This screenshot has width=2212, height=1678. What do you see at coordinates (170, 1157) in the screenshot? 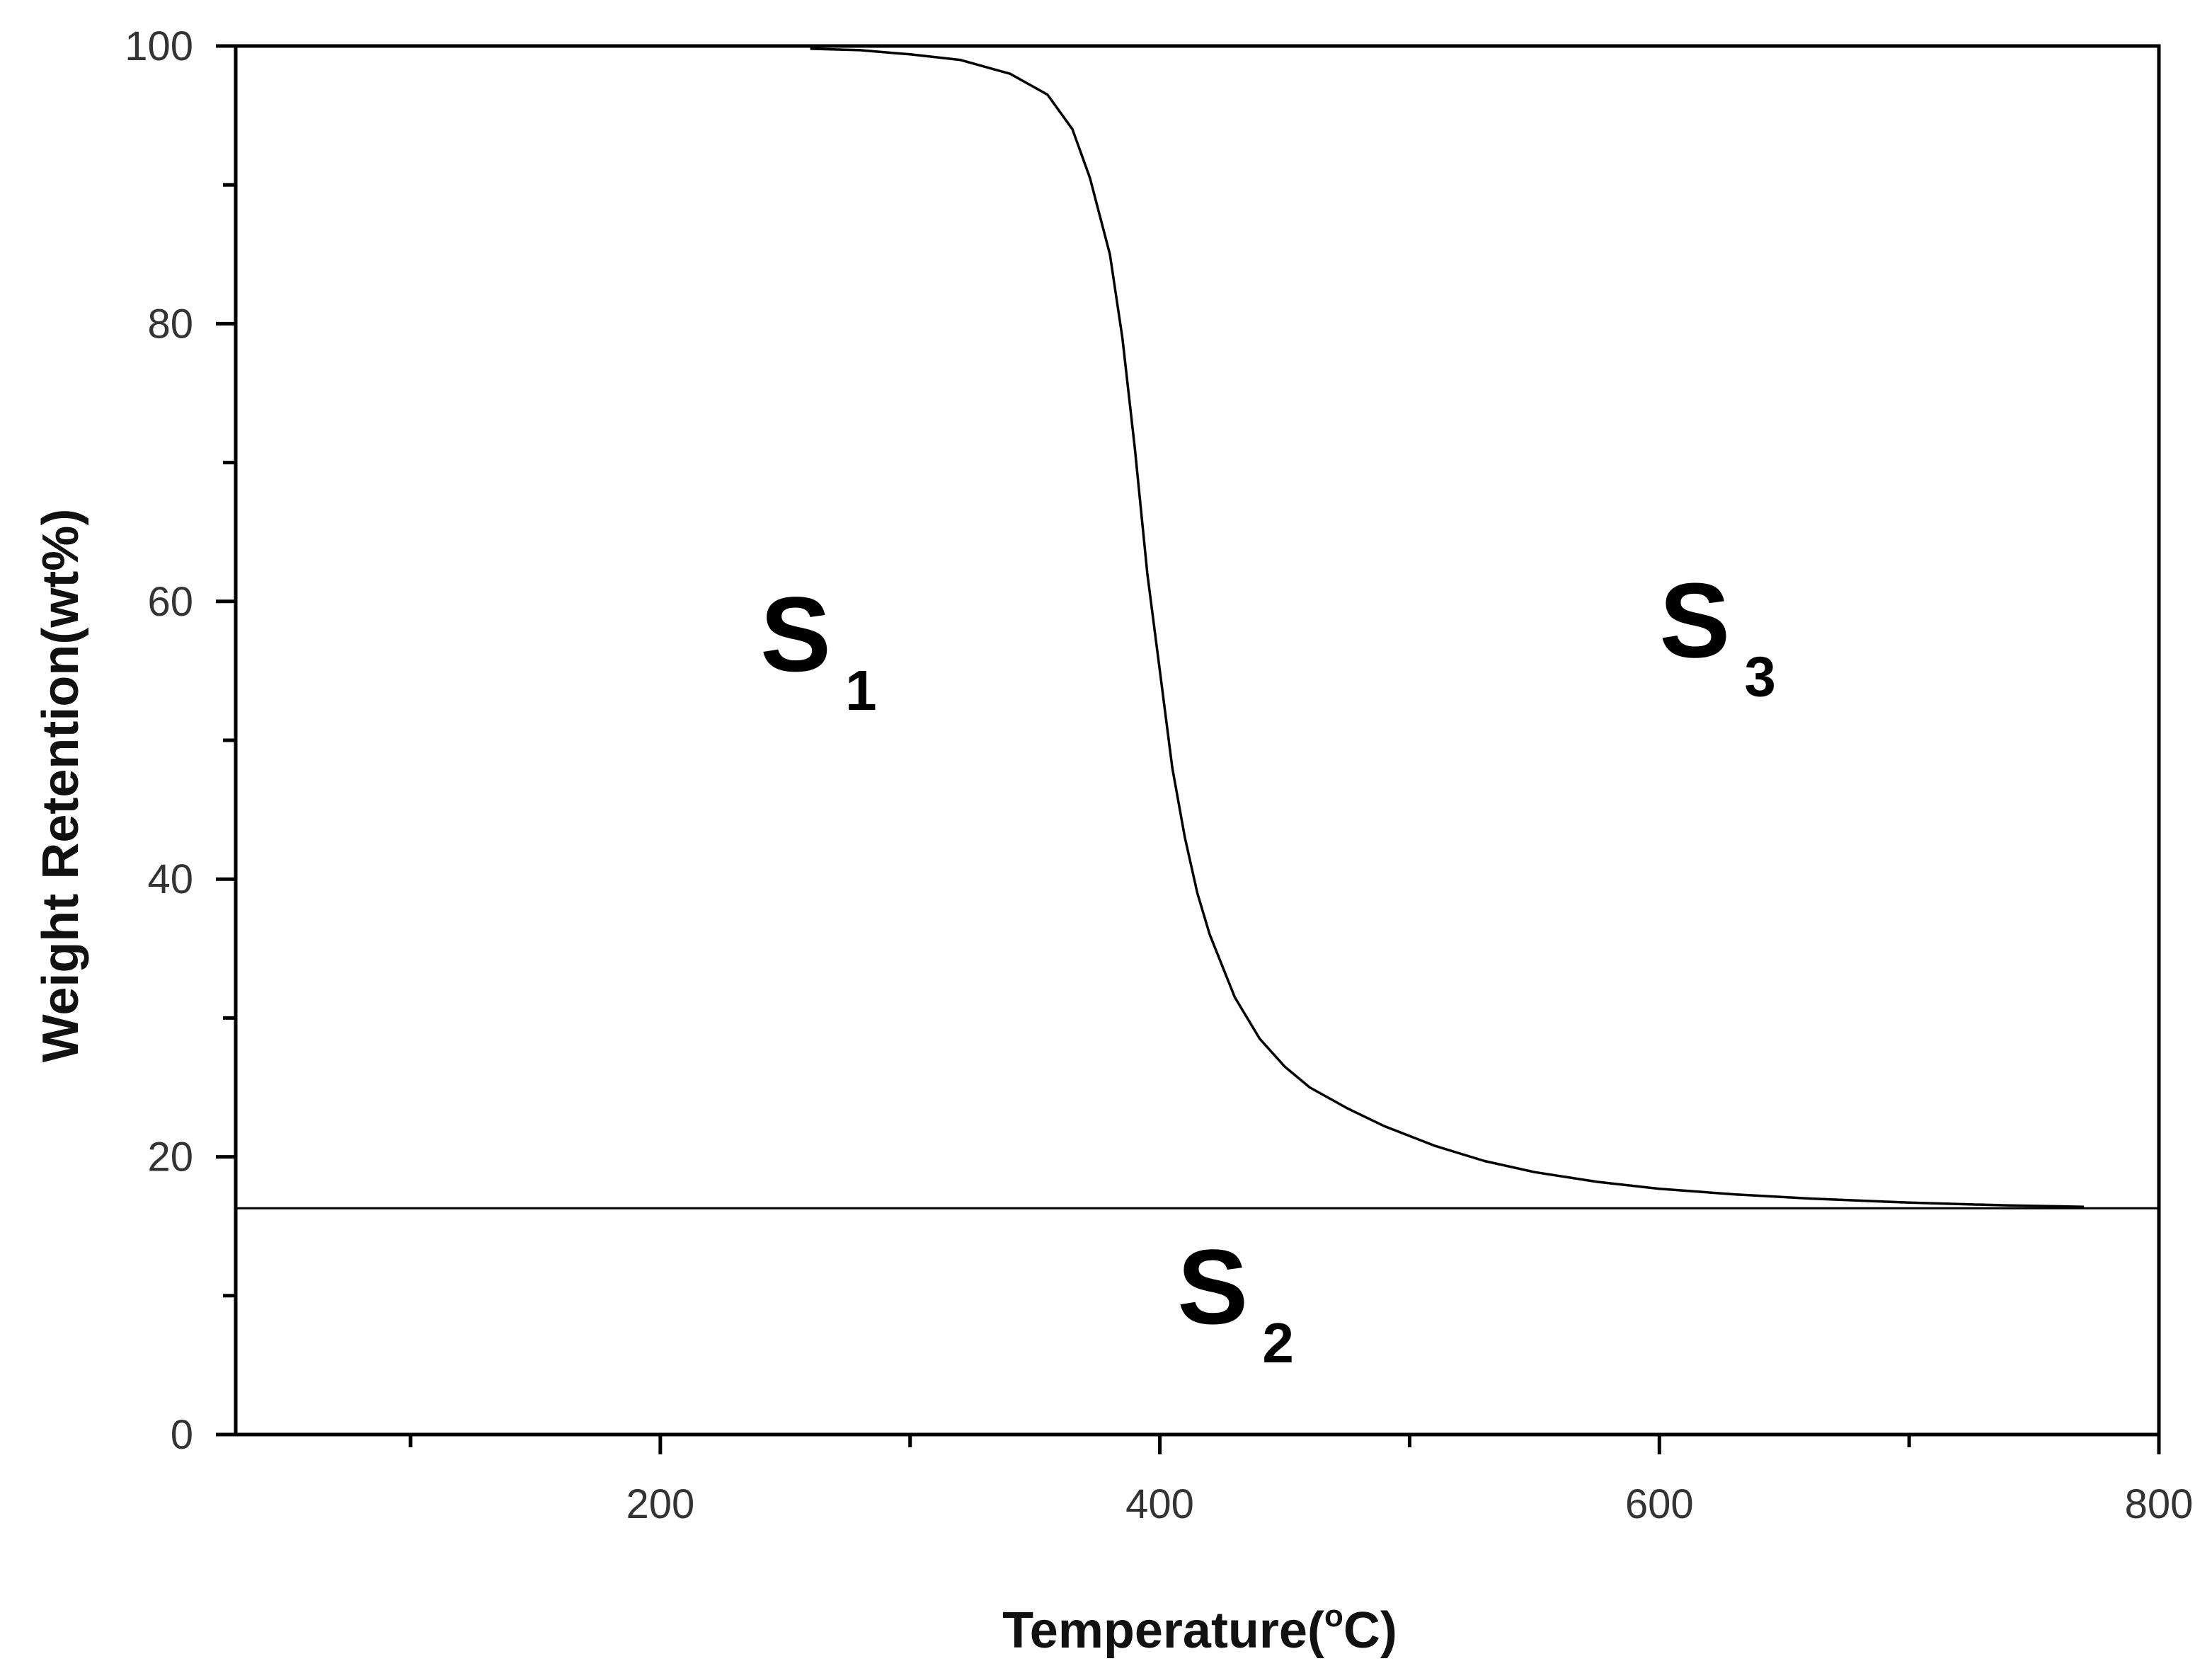
I see `y-tick-label: 20` at bounding box center [170, 1157].